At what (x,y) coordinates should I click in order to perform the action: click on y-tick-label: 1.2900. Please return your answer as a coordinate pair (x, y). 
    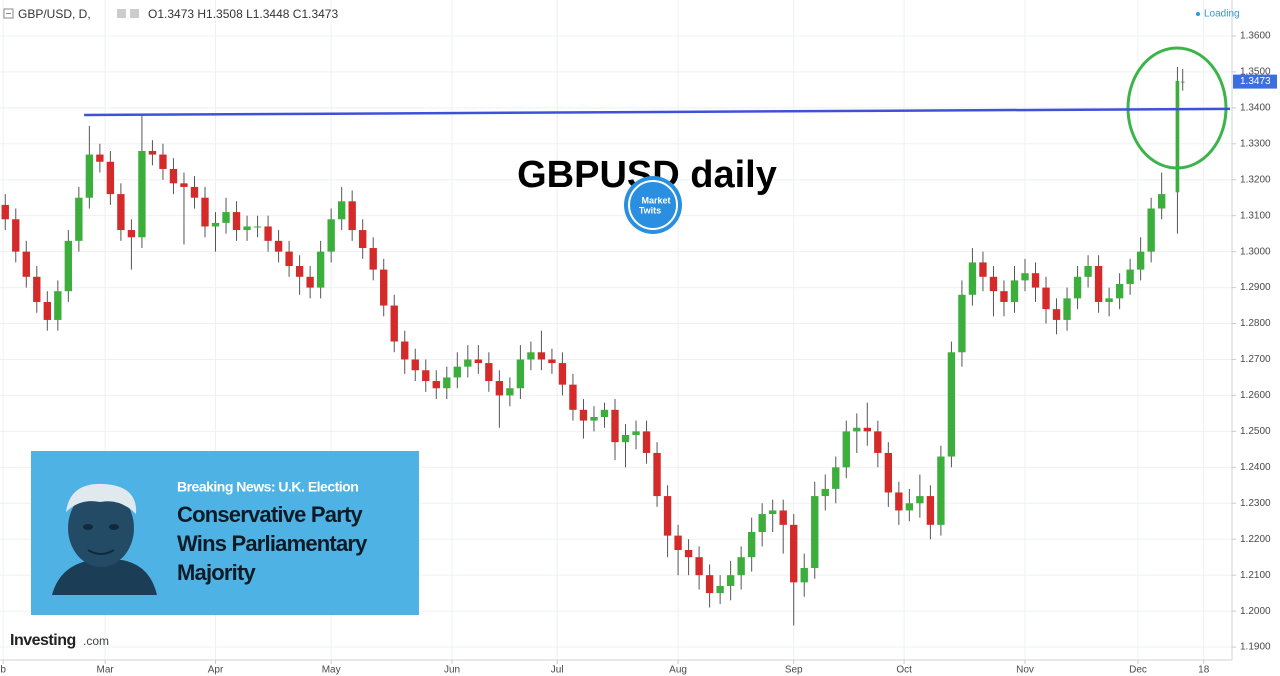
    Looking at the image, I should click on (1255, 287).